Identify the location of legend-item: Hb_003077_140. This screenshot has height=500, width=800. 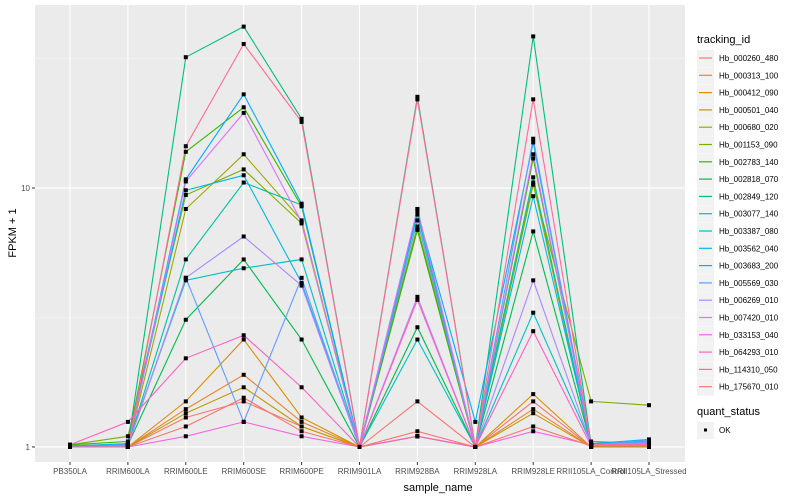
(738, 214).